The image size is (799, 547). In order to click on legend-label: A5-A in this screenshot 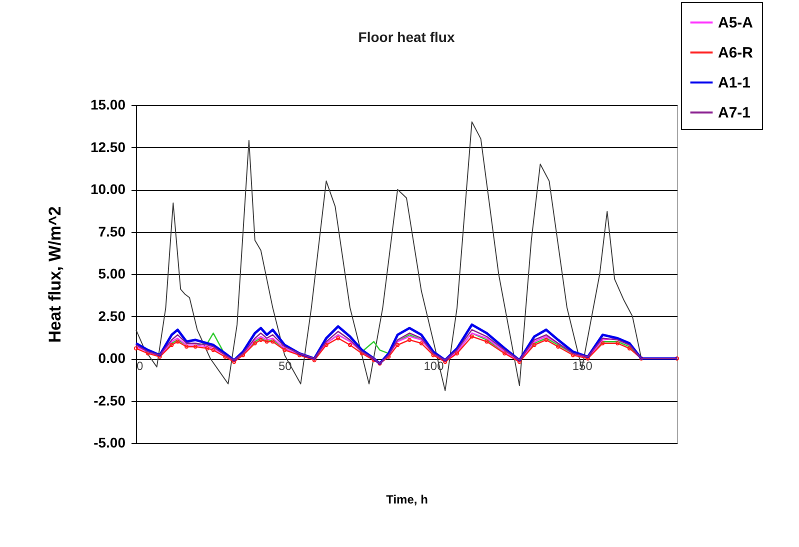, I will do `click(736, 23)`.